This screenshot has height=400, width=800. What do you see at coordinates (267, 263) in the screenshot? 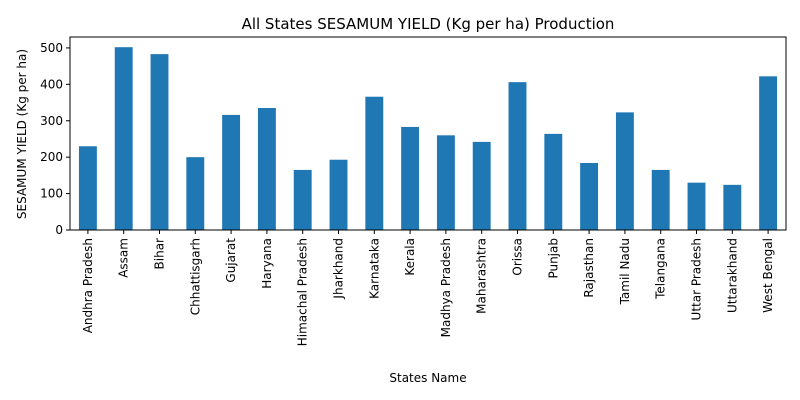
I see `x-tick-label: Haryana` at bounding box center [267, 263].